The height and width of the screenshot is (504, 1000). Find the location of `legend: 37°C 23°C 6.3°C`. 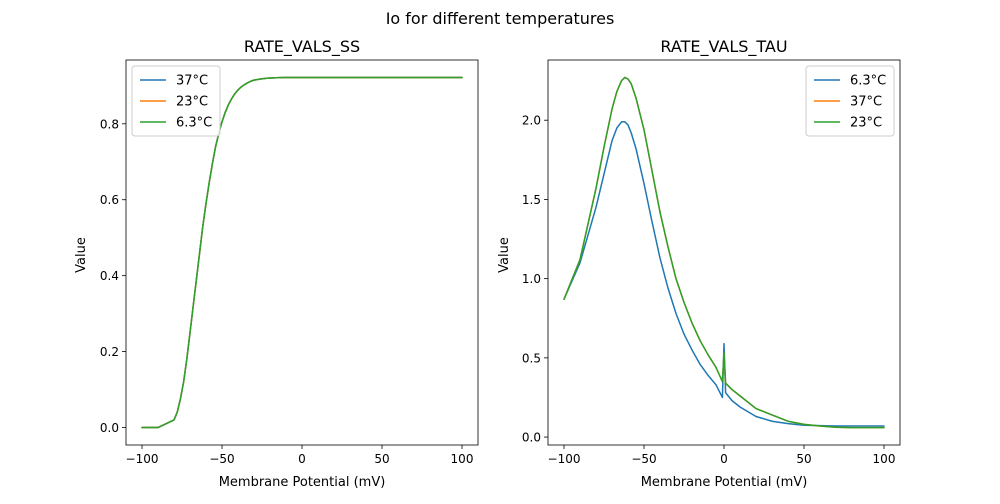

legend: 37°C 23°C 6.3°C is located at coordinates (176, 101).